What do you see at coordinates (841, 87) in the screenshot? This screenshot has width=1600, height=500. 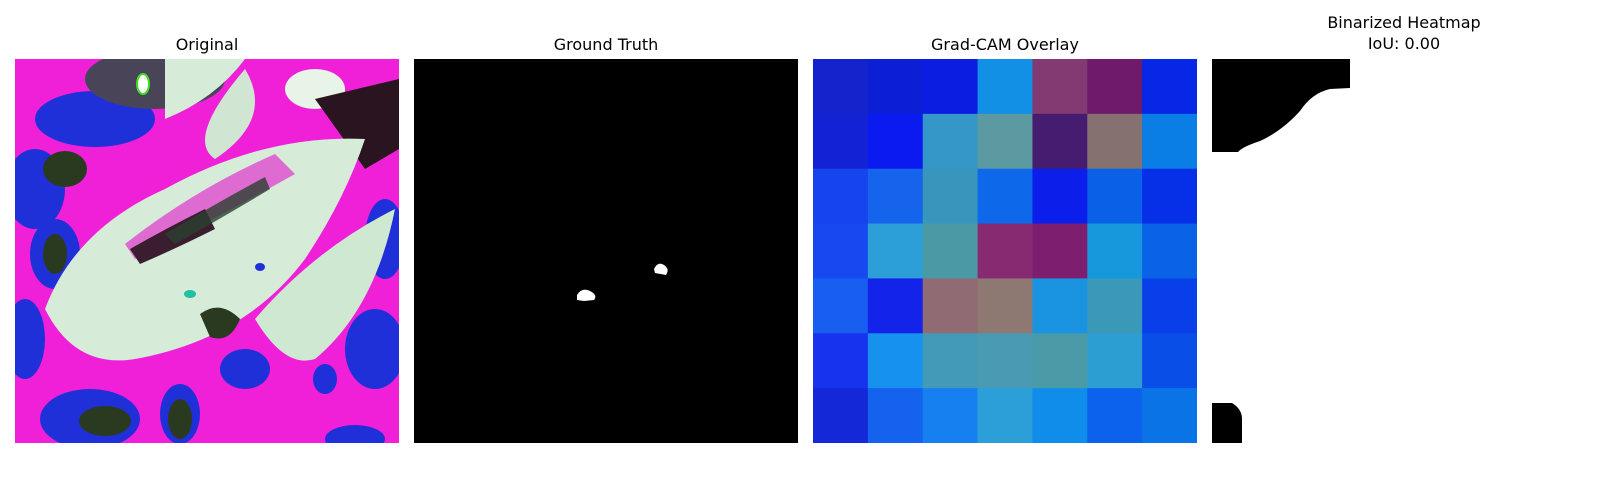 I see `gradcam-cell-r0-c0` at bounding box center [841, 87].